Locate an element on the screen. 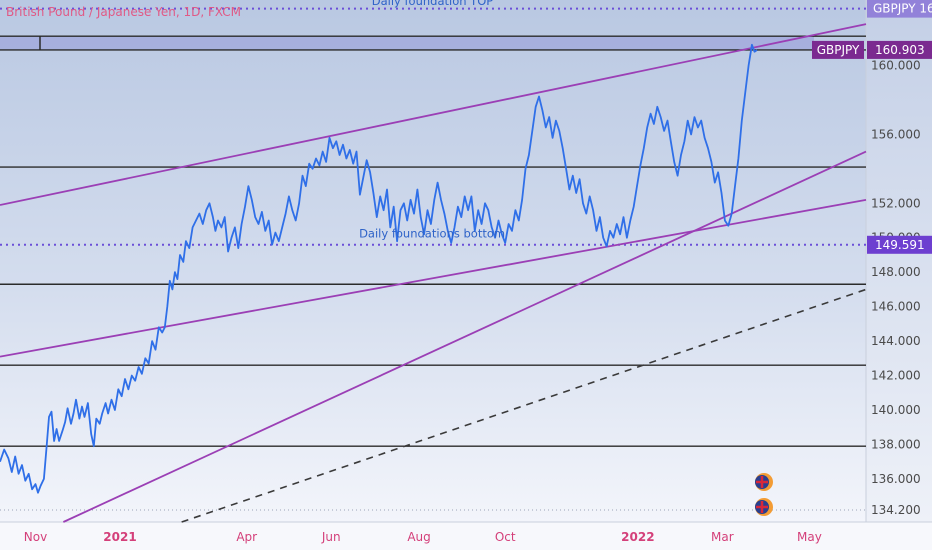  annotation-label: Daily foundation TOP is located at coordinates (433, 4).